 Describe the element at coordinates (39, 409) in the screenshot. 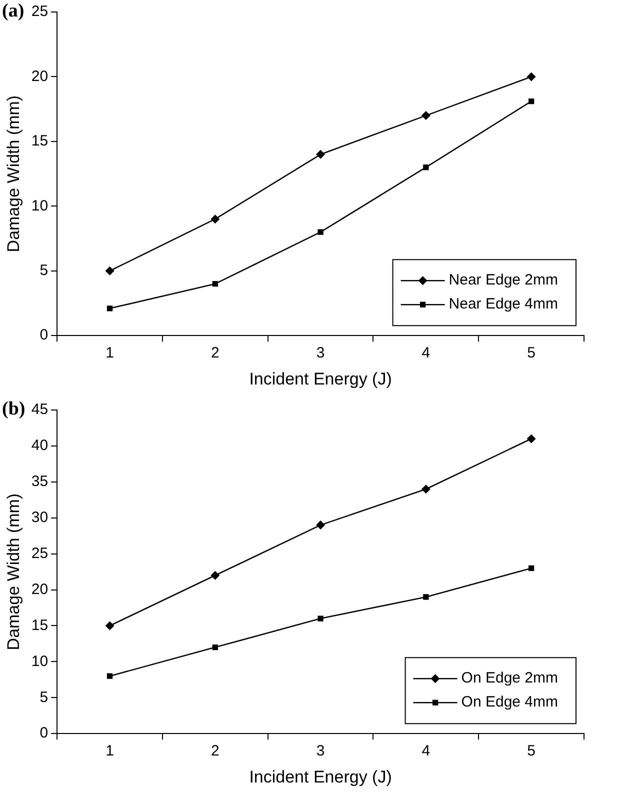

I see `y-tick-label: 45` at that location.